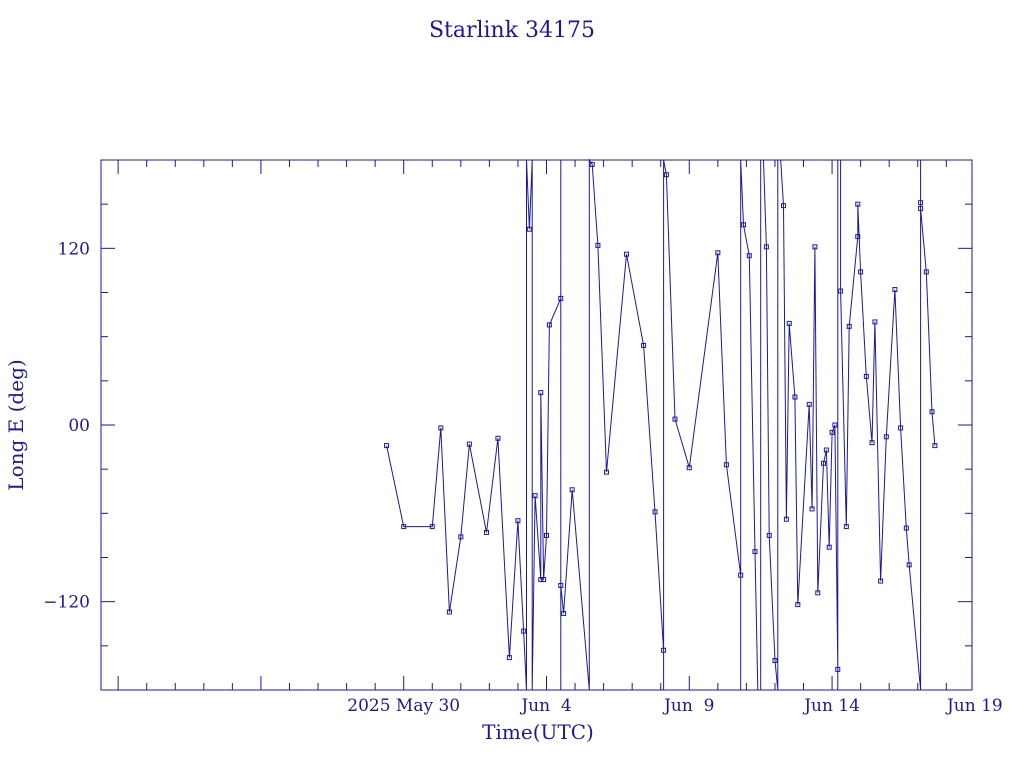  I want to click on x-tick-label: Jun 4, so click(545, 706).